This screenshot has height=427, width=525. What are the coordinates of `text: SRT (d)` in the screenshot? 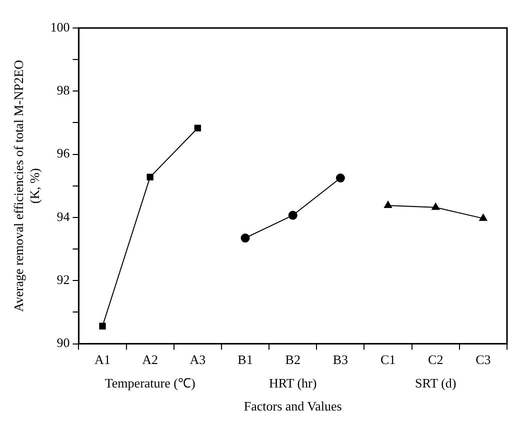 It's located at (435, 383).